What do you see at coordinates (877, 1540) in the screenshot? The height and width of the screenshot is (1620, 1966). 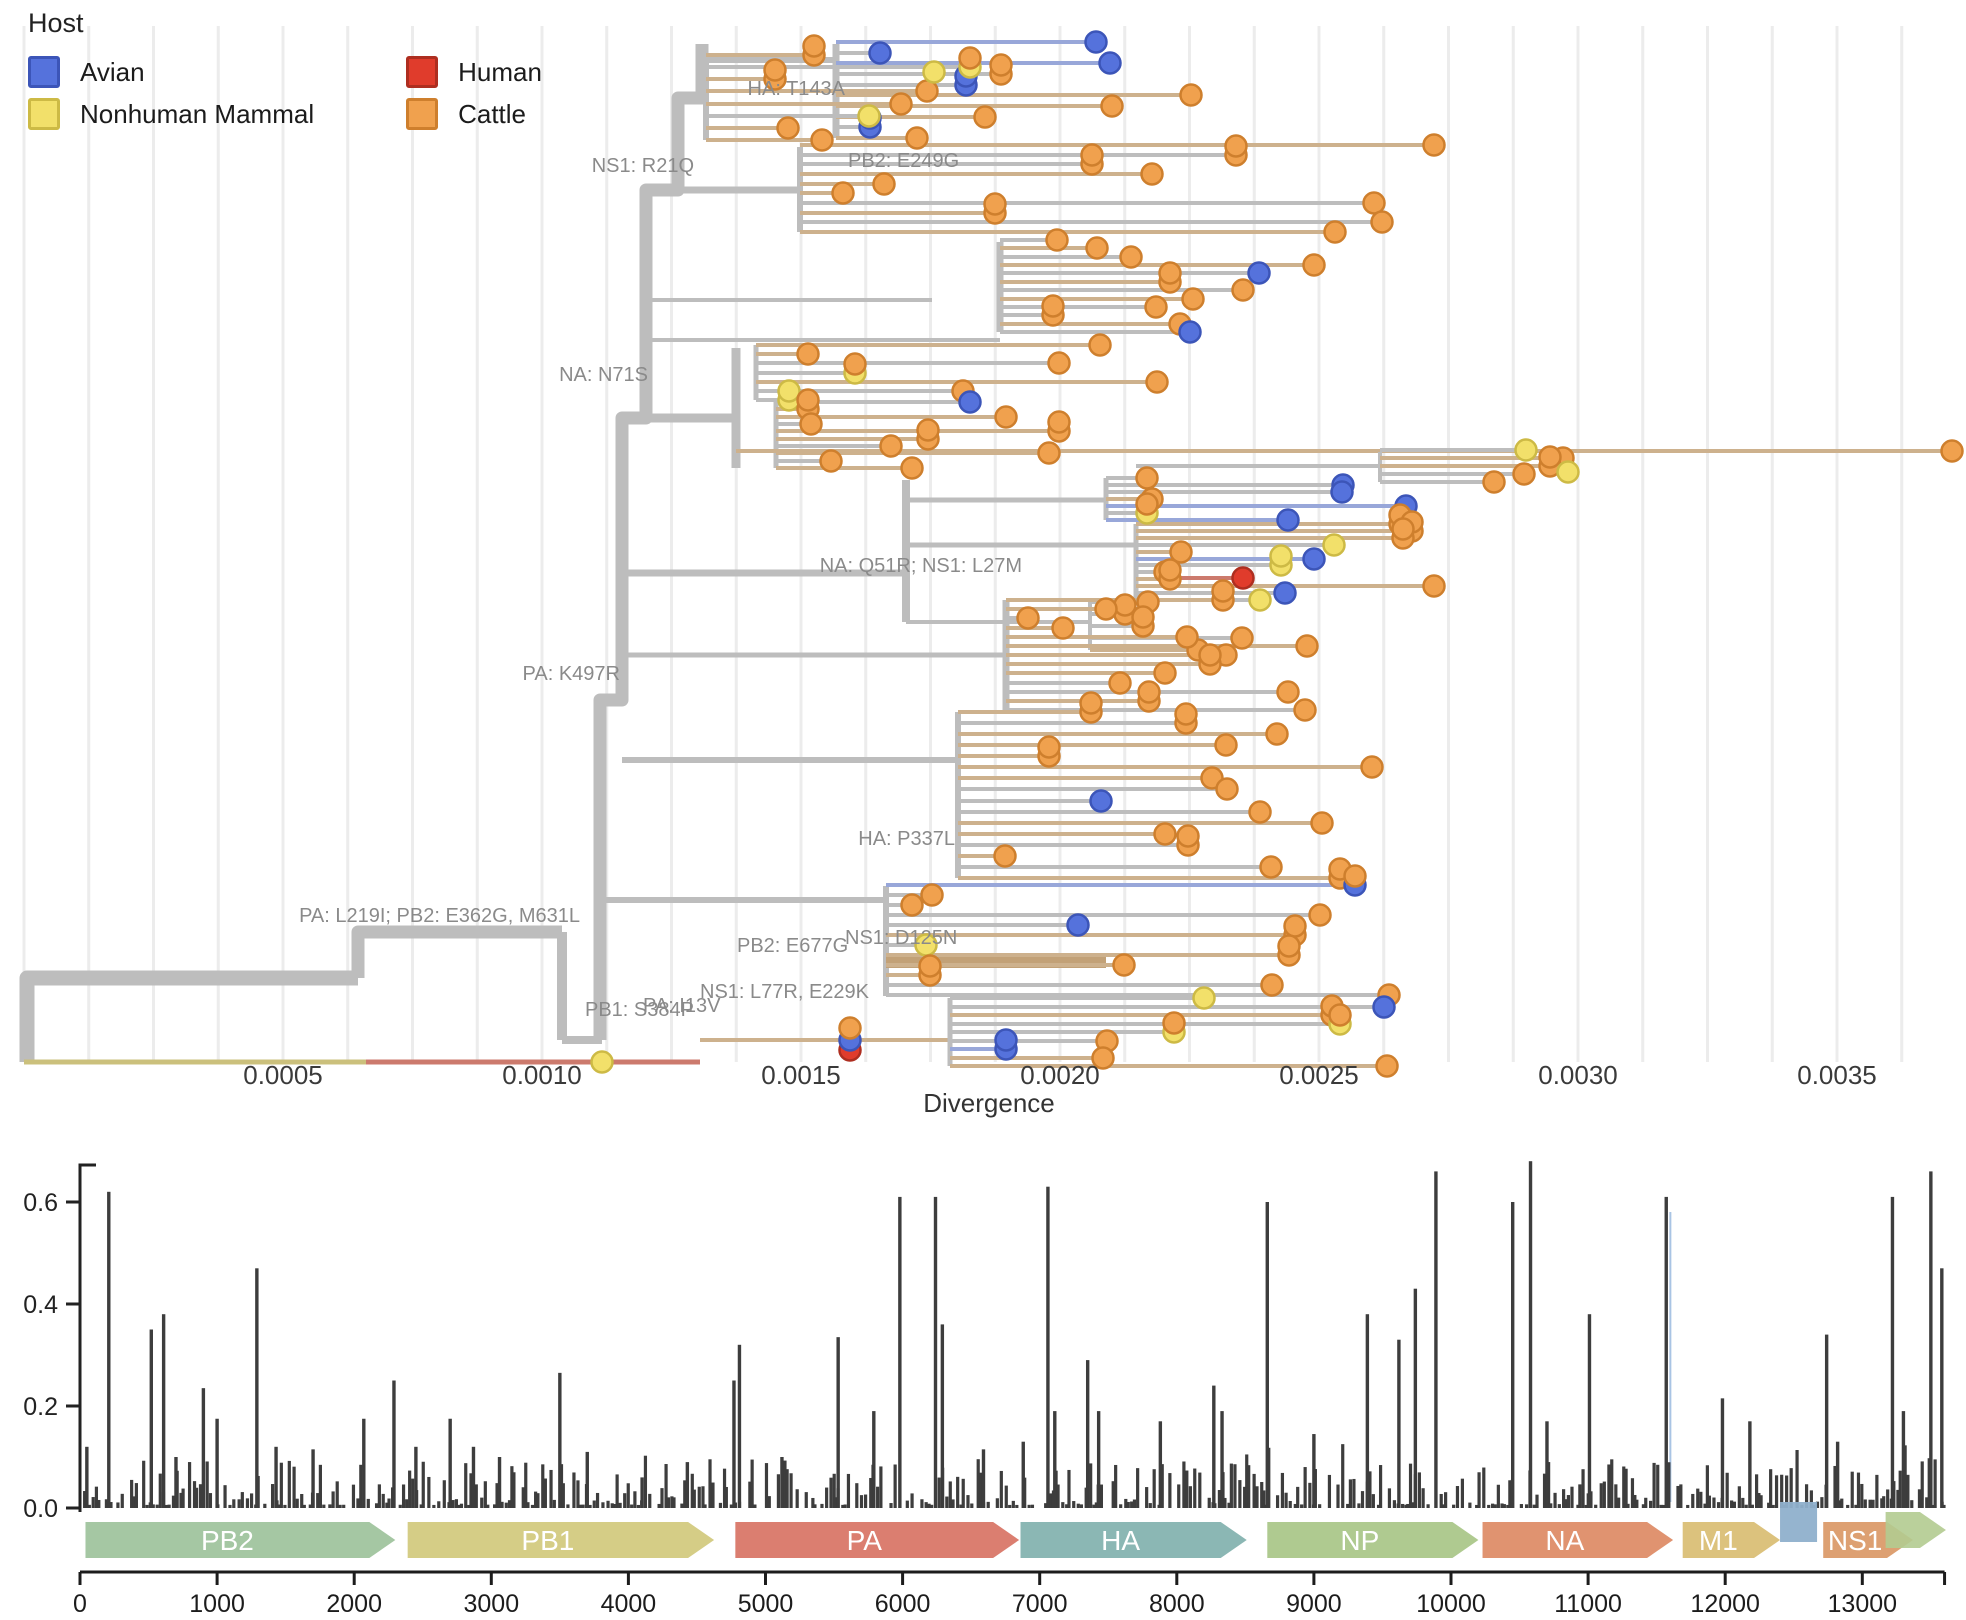 I see `gene-pa` at bounding box center [877, 1540].